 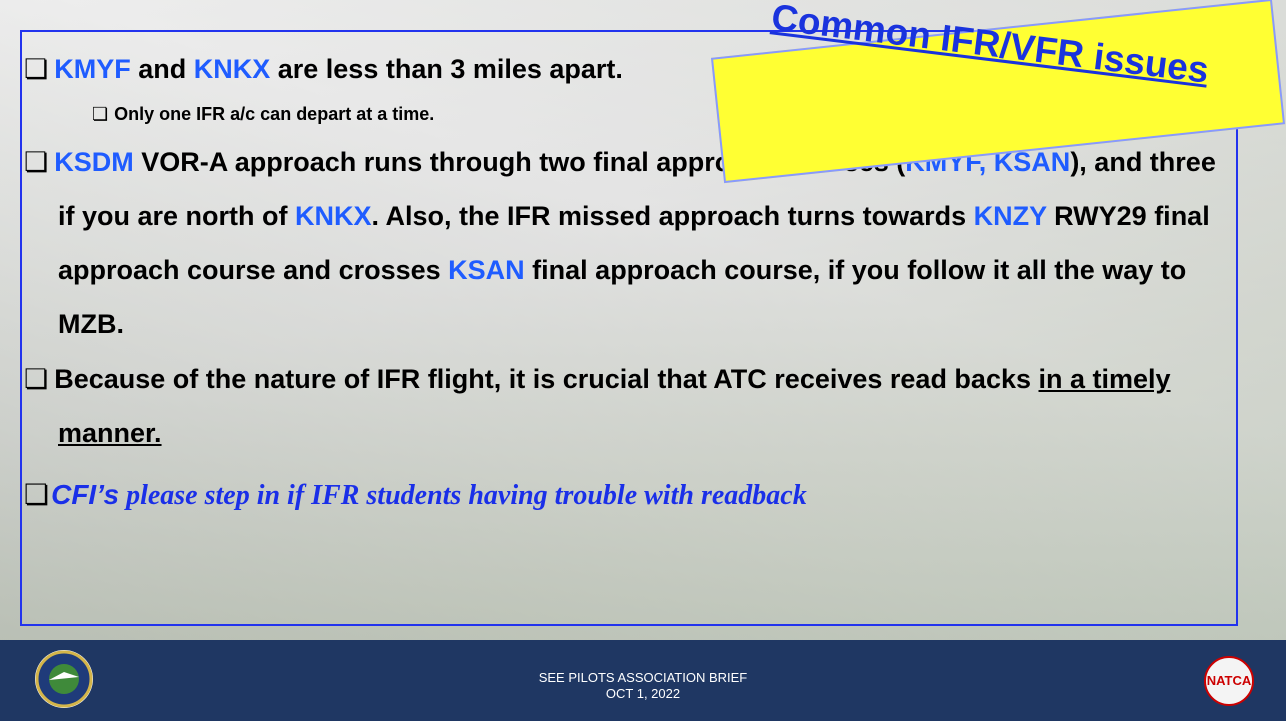 What do you see at coordinates (1010, 216) in the screenshot?
I see `bullet-text: KNZY` at bounding box center [1010, 216].